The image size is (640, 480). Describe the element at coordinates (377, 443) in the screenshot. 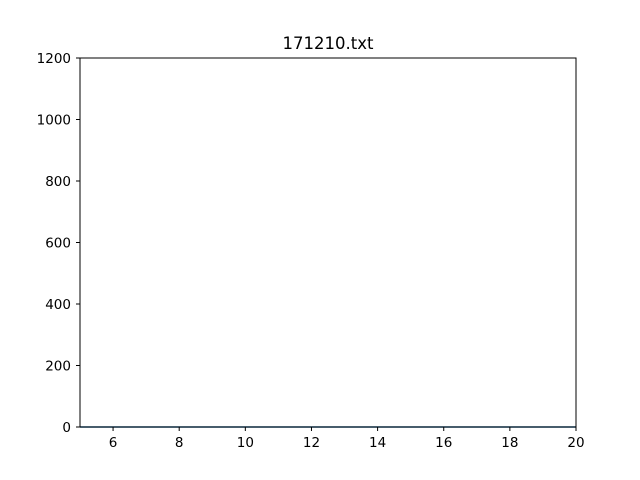

I see `x-tick-label: 14` at that location.